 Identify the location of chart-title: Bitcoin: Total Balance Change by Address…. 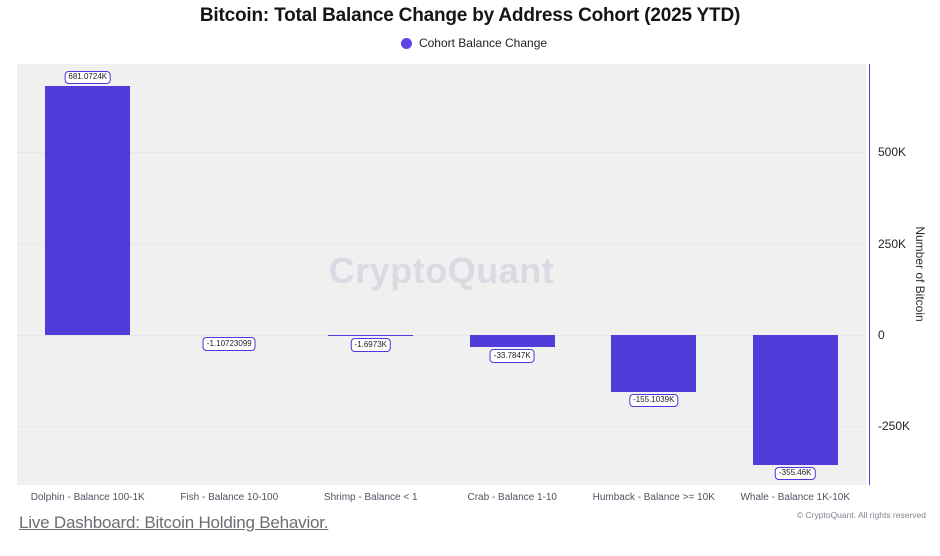
(470, 15).